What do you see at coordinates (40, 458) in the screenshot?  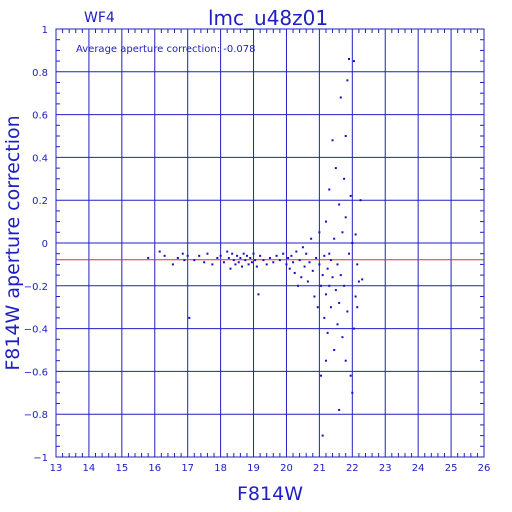 I see `y-tick-label: −1` at bounding box center [40, 458].